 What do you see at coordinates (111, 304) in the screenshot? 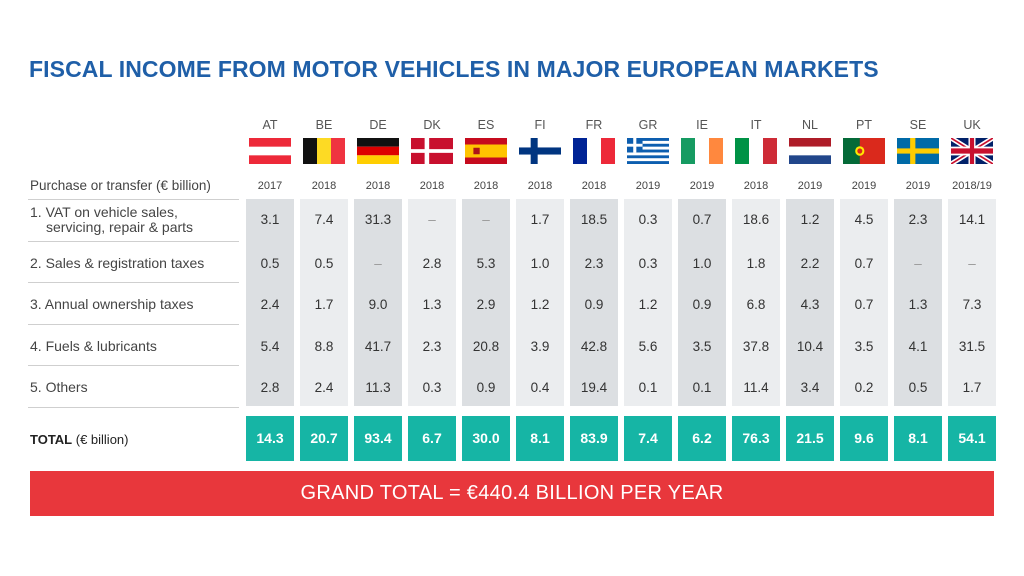
I see `row-label: 3. Annual ownership taxes` at bounding box center [111, 304].